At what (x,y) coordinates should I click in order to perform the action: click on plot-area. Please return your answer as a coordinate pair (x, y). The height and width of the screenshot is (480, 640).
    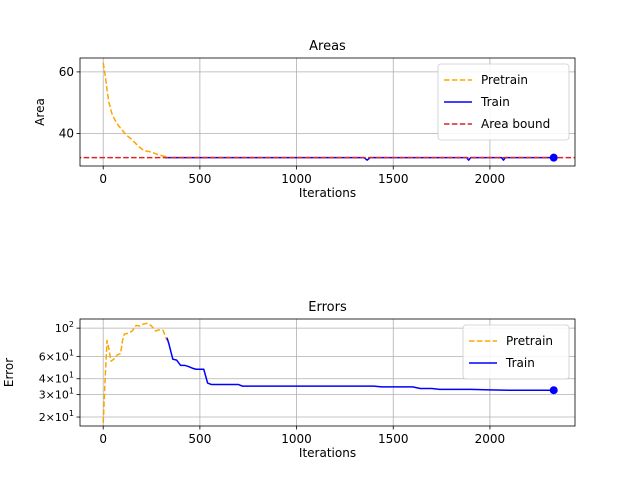
    Looking at the image, I should click on (328, 372).